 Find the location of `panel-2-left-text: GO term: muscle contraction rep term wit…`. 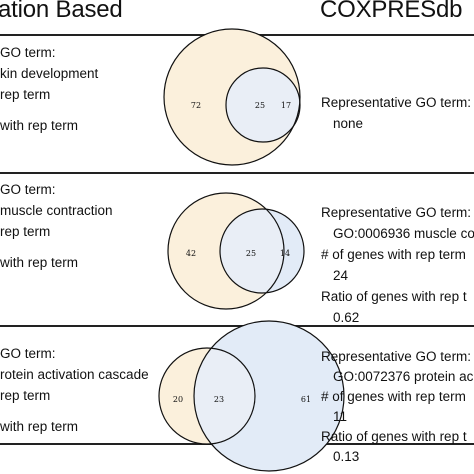

panel-2-left-text: GO term: muscle contraction rep term wit… is located at coordinates (56, 226).